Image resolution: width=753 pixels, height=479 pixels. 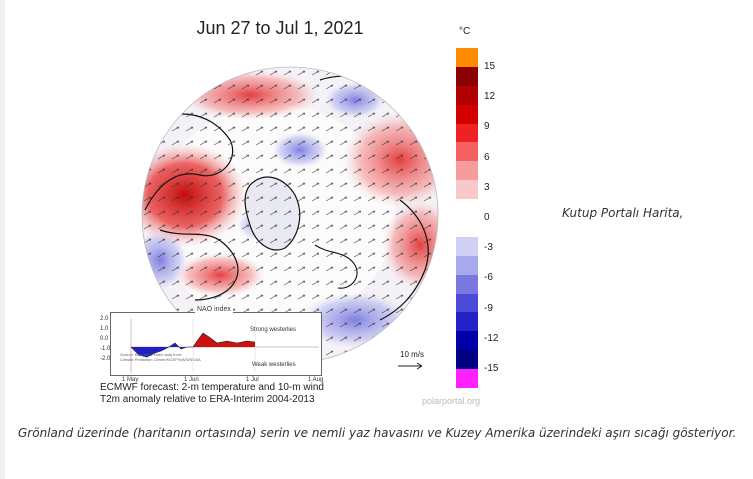 I want to click on colorbar, so click(x=467, y=218).